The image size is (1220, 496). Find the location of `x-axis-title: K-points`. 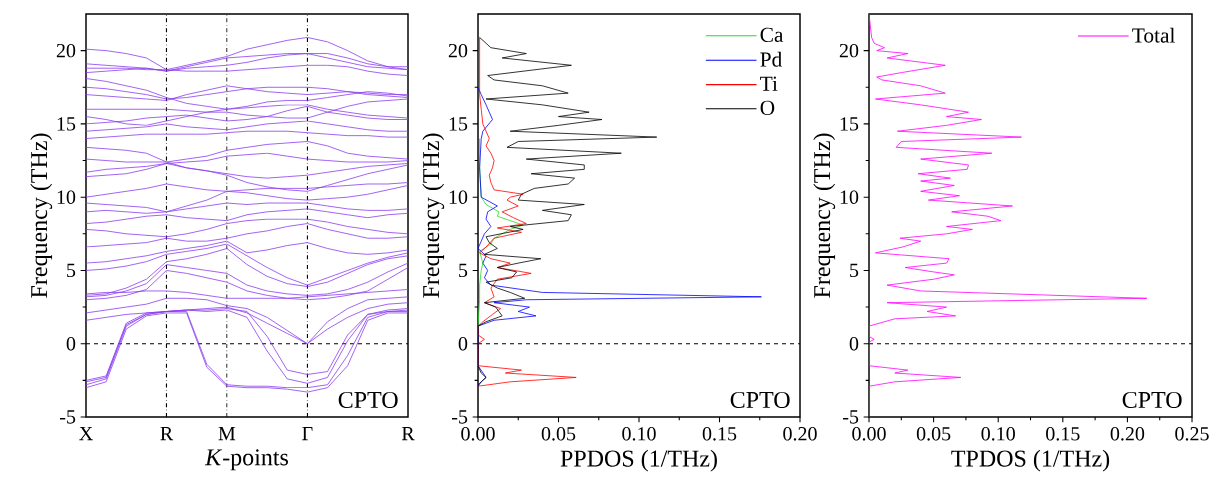

x-axis-title: K-points is located at coordinates (246, 460).